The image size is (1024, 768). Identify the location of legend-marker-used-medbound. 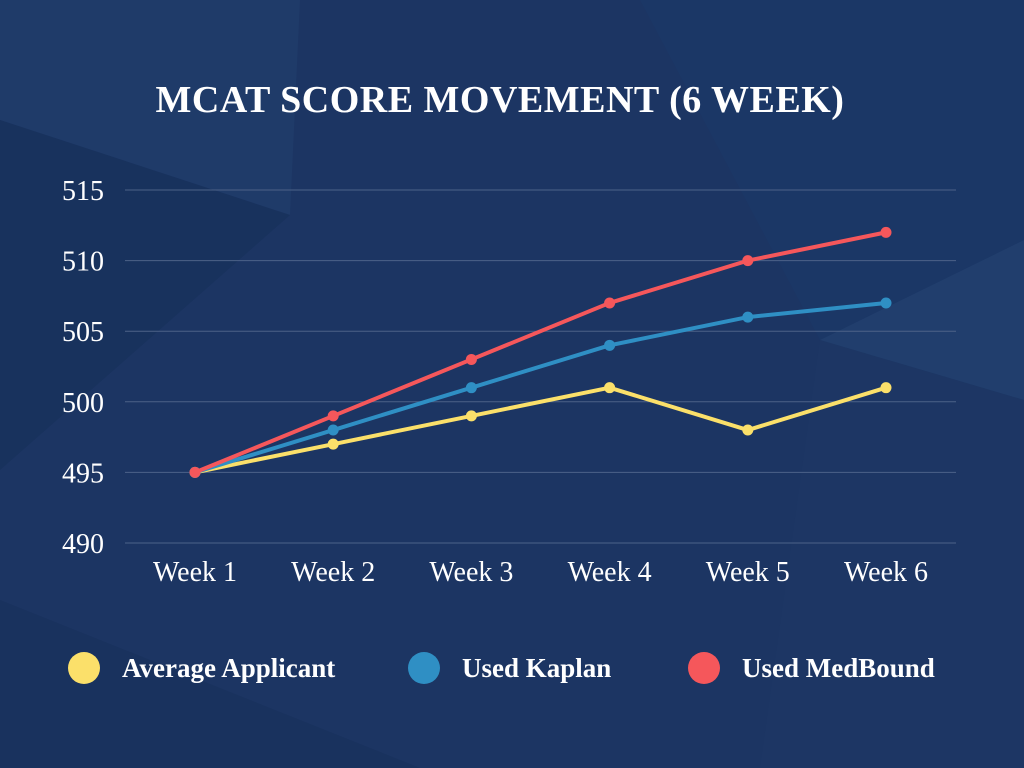
(704, 668).